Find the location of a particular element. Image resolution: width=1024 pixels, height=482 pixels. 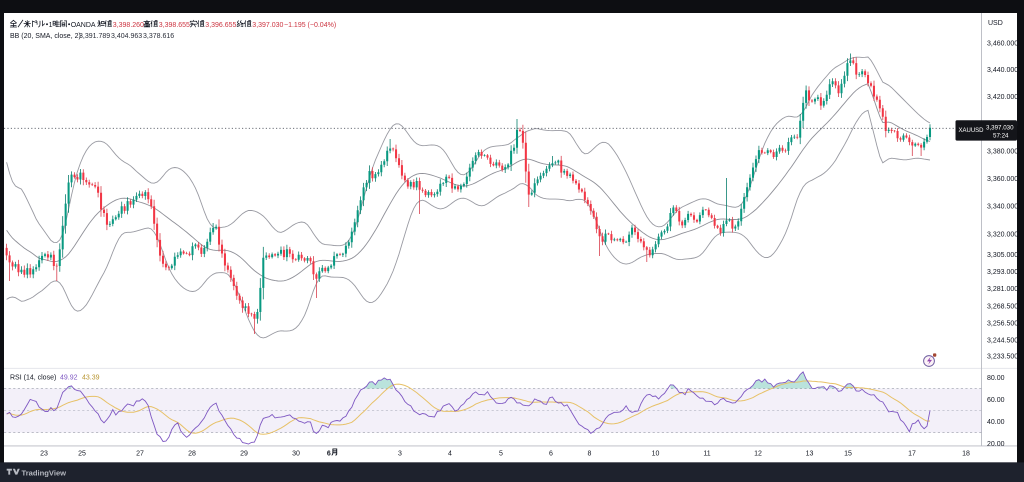

svg-text: 3,244.500 is located at coordinates (1002, 341).